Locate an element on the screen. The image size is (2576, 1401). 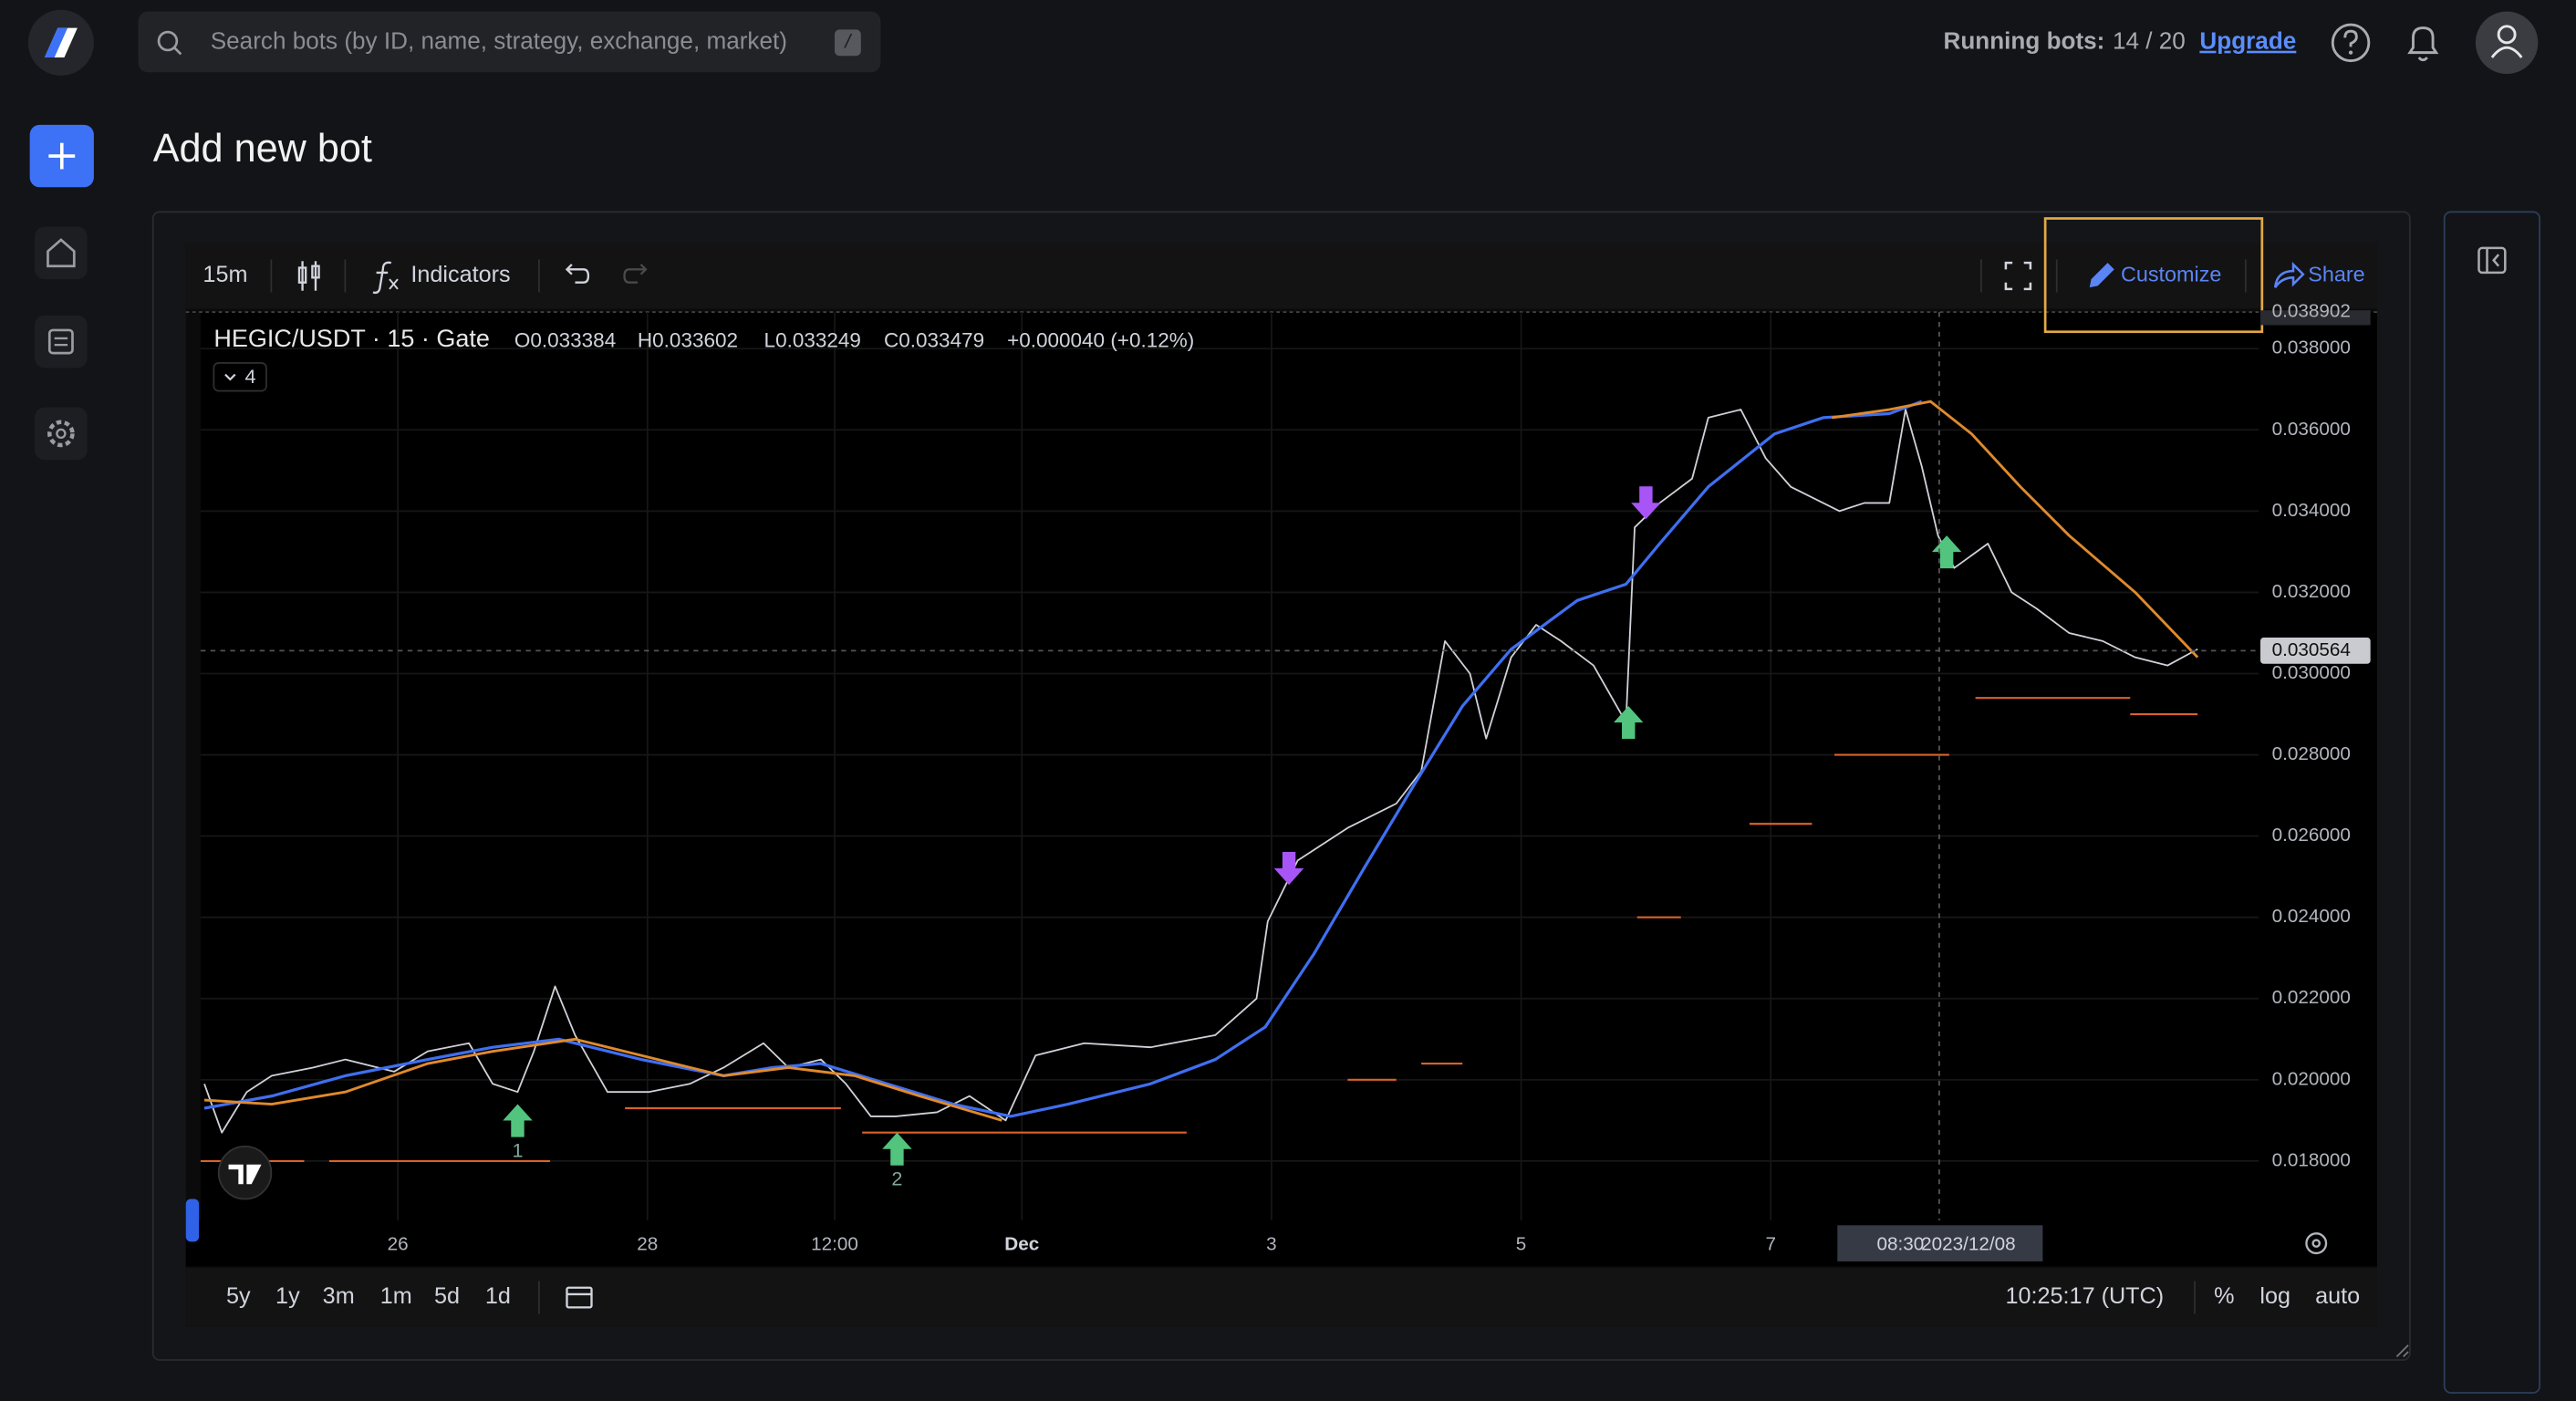
indicator-toggle: 4 is located at coordinates (240, 377).